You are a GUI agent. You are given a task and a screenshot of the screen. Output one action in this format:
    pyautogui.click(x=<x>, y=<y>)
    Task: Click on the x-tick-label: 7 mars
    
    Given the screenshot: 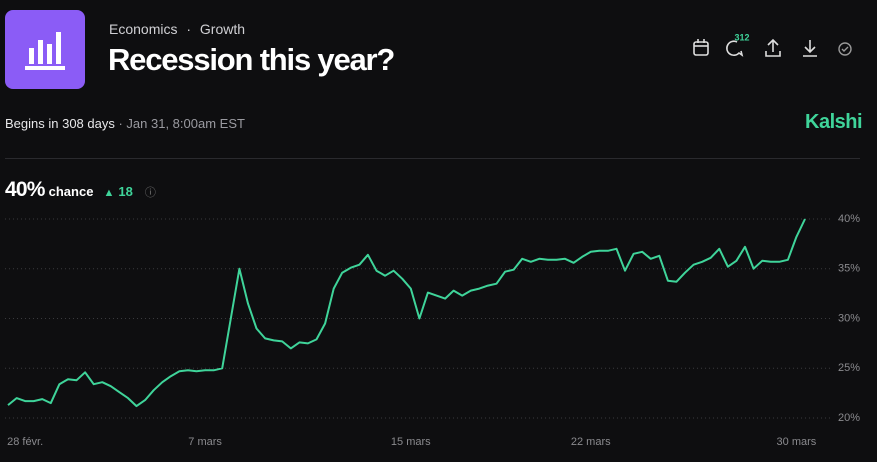 What is the action you would take?
    pyautogui.click(x=205, y=442)
    